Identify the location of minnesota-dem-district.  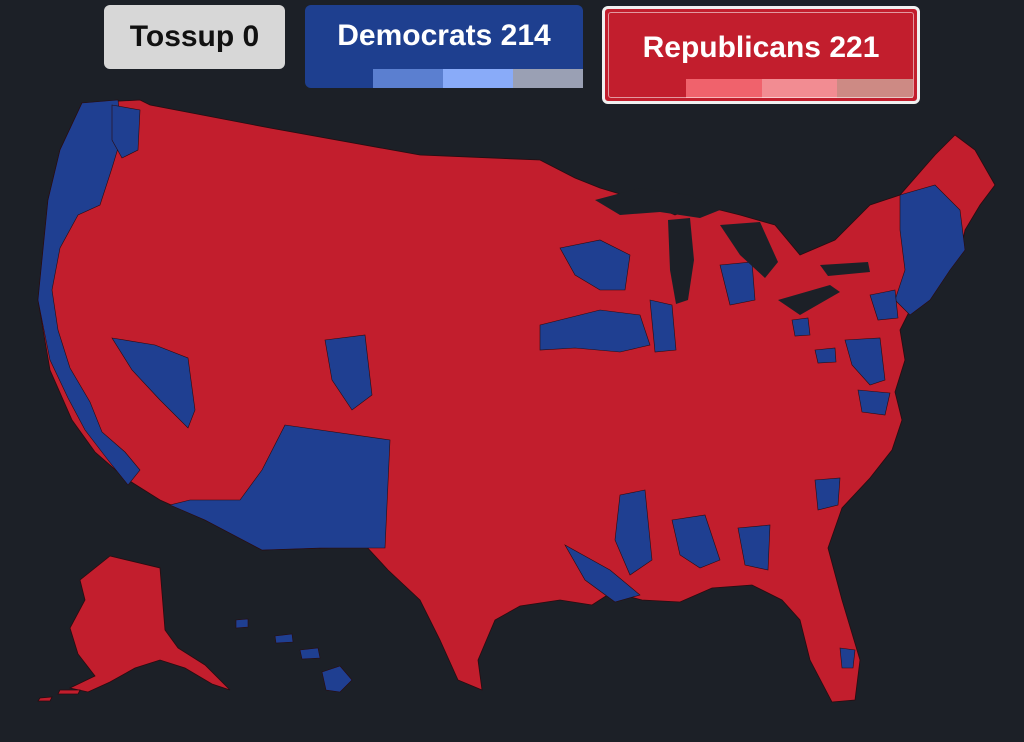
(595, 265).